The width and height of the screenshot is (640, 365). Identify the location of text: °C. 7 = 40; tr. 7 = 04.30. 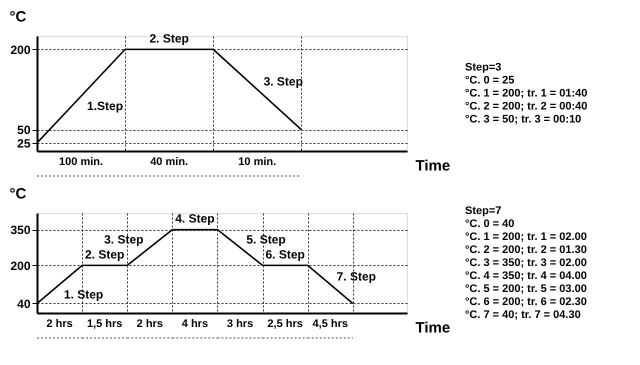
(523, 315).